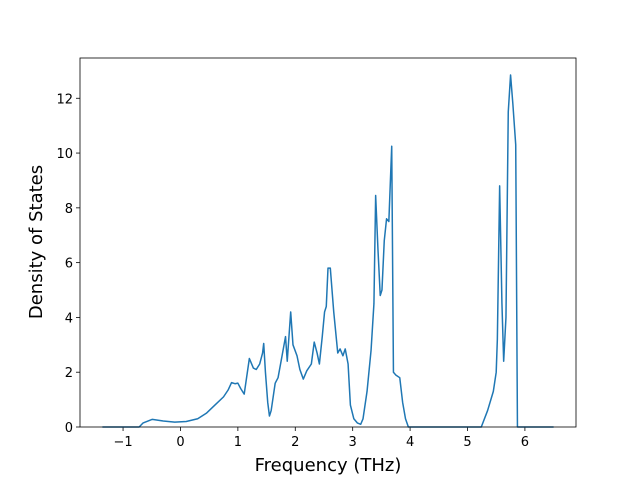 This screenshot has width=640, height=480. Describe the element at coordinates (467, 442) in the screenshot. I see `x-tick-label: 5` at that location.